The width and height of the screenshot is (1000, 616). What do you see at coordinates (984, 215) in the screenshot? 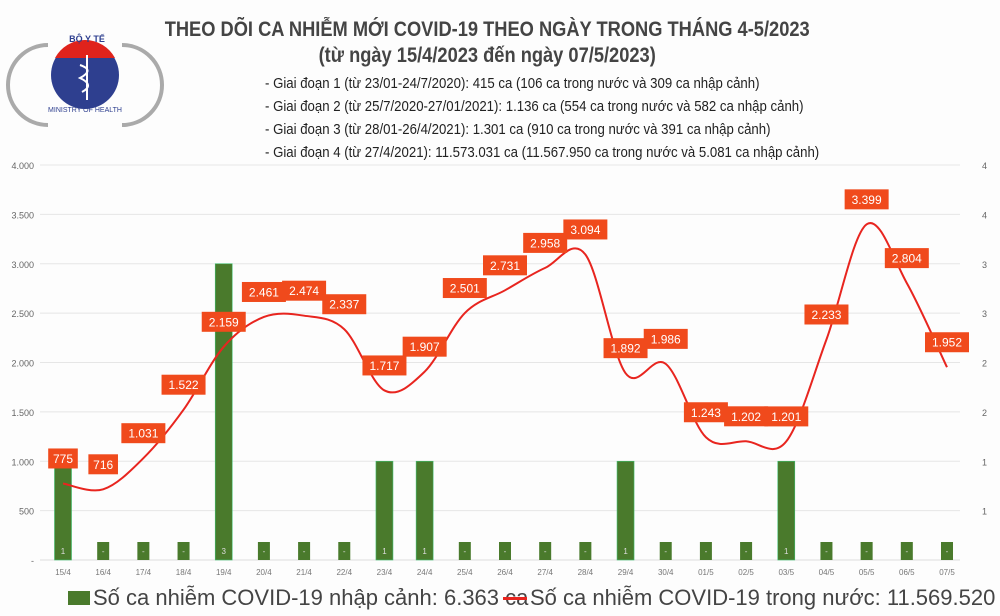
I see `y-right-tick-label: 4` at bounding box center [984, 215].